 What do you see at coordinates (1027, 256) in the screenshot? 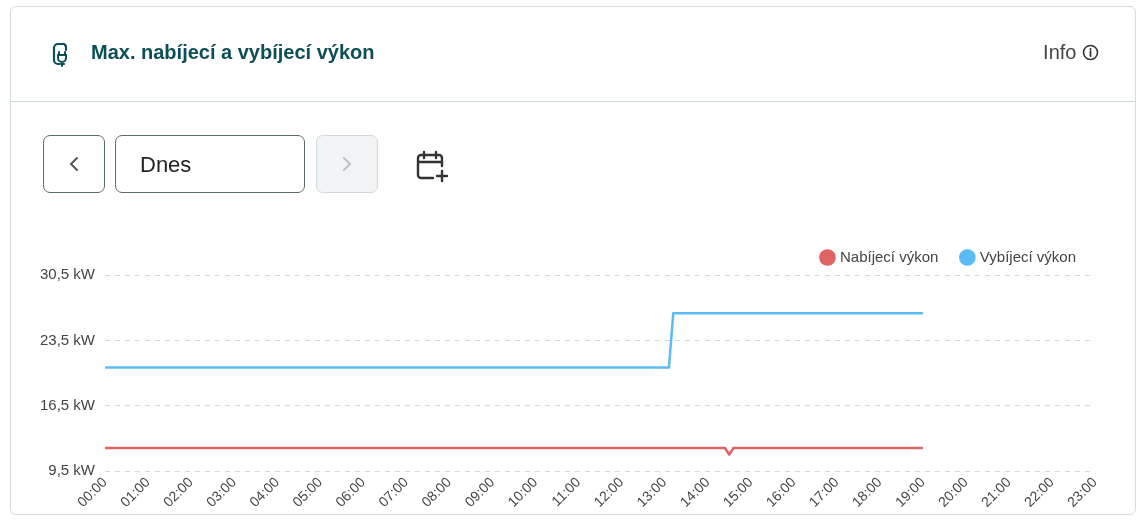
I see `legend-label: Vybíjecí výkon` at bounding box center [1027, 256].